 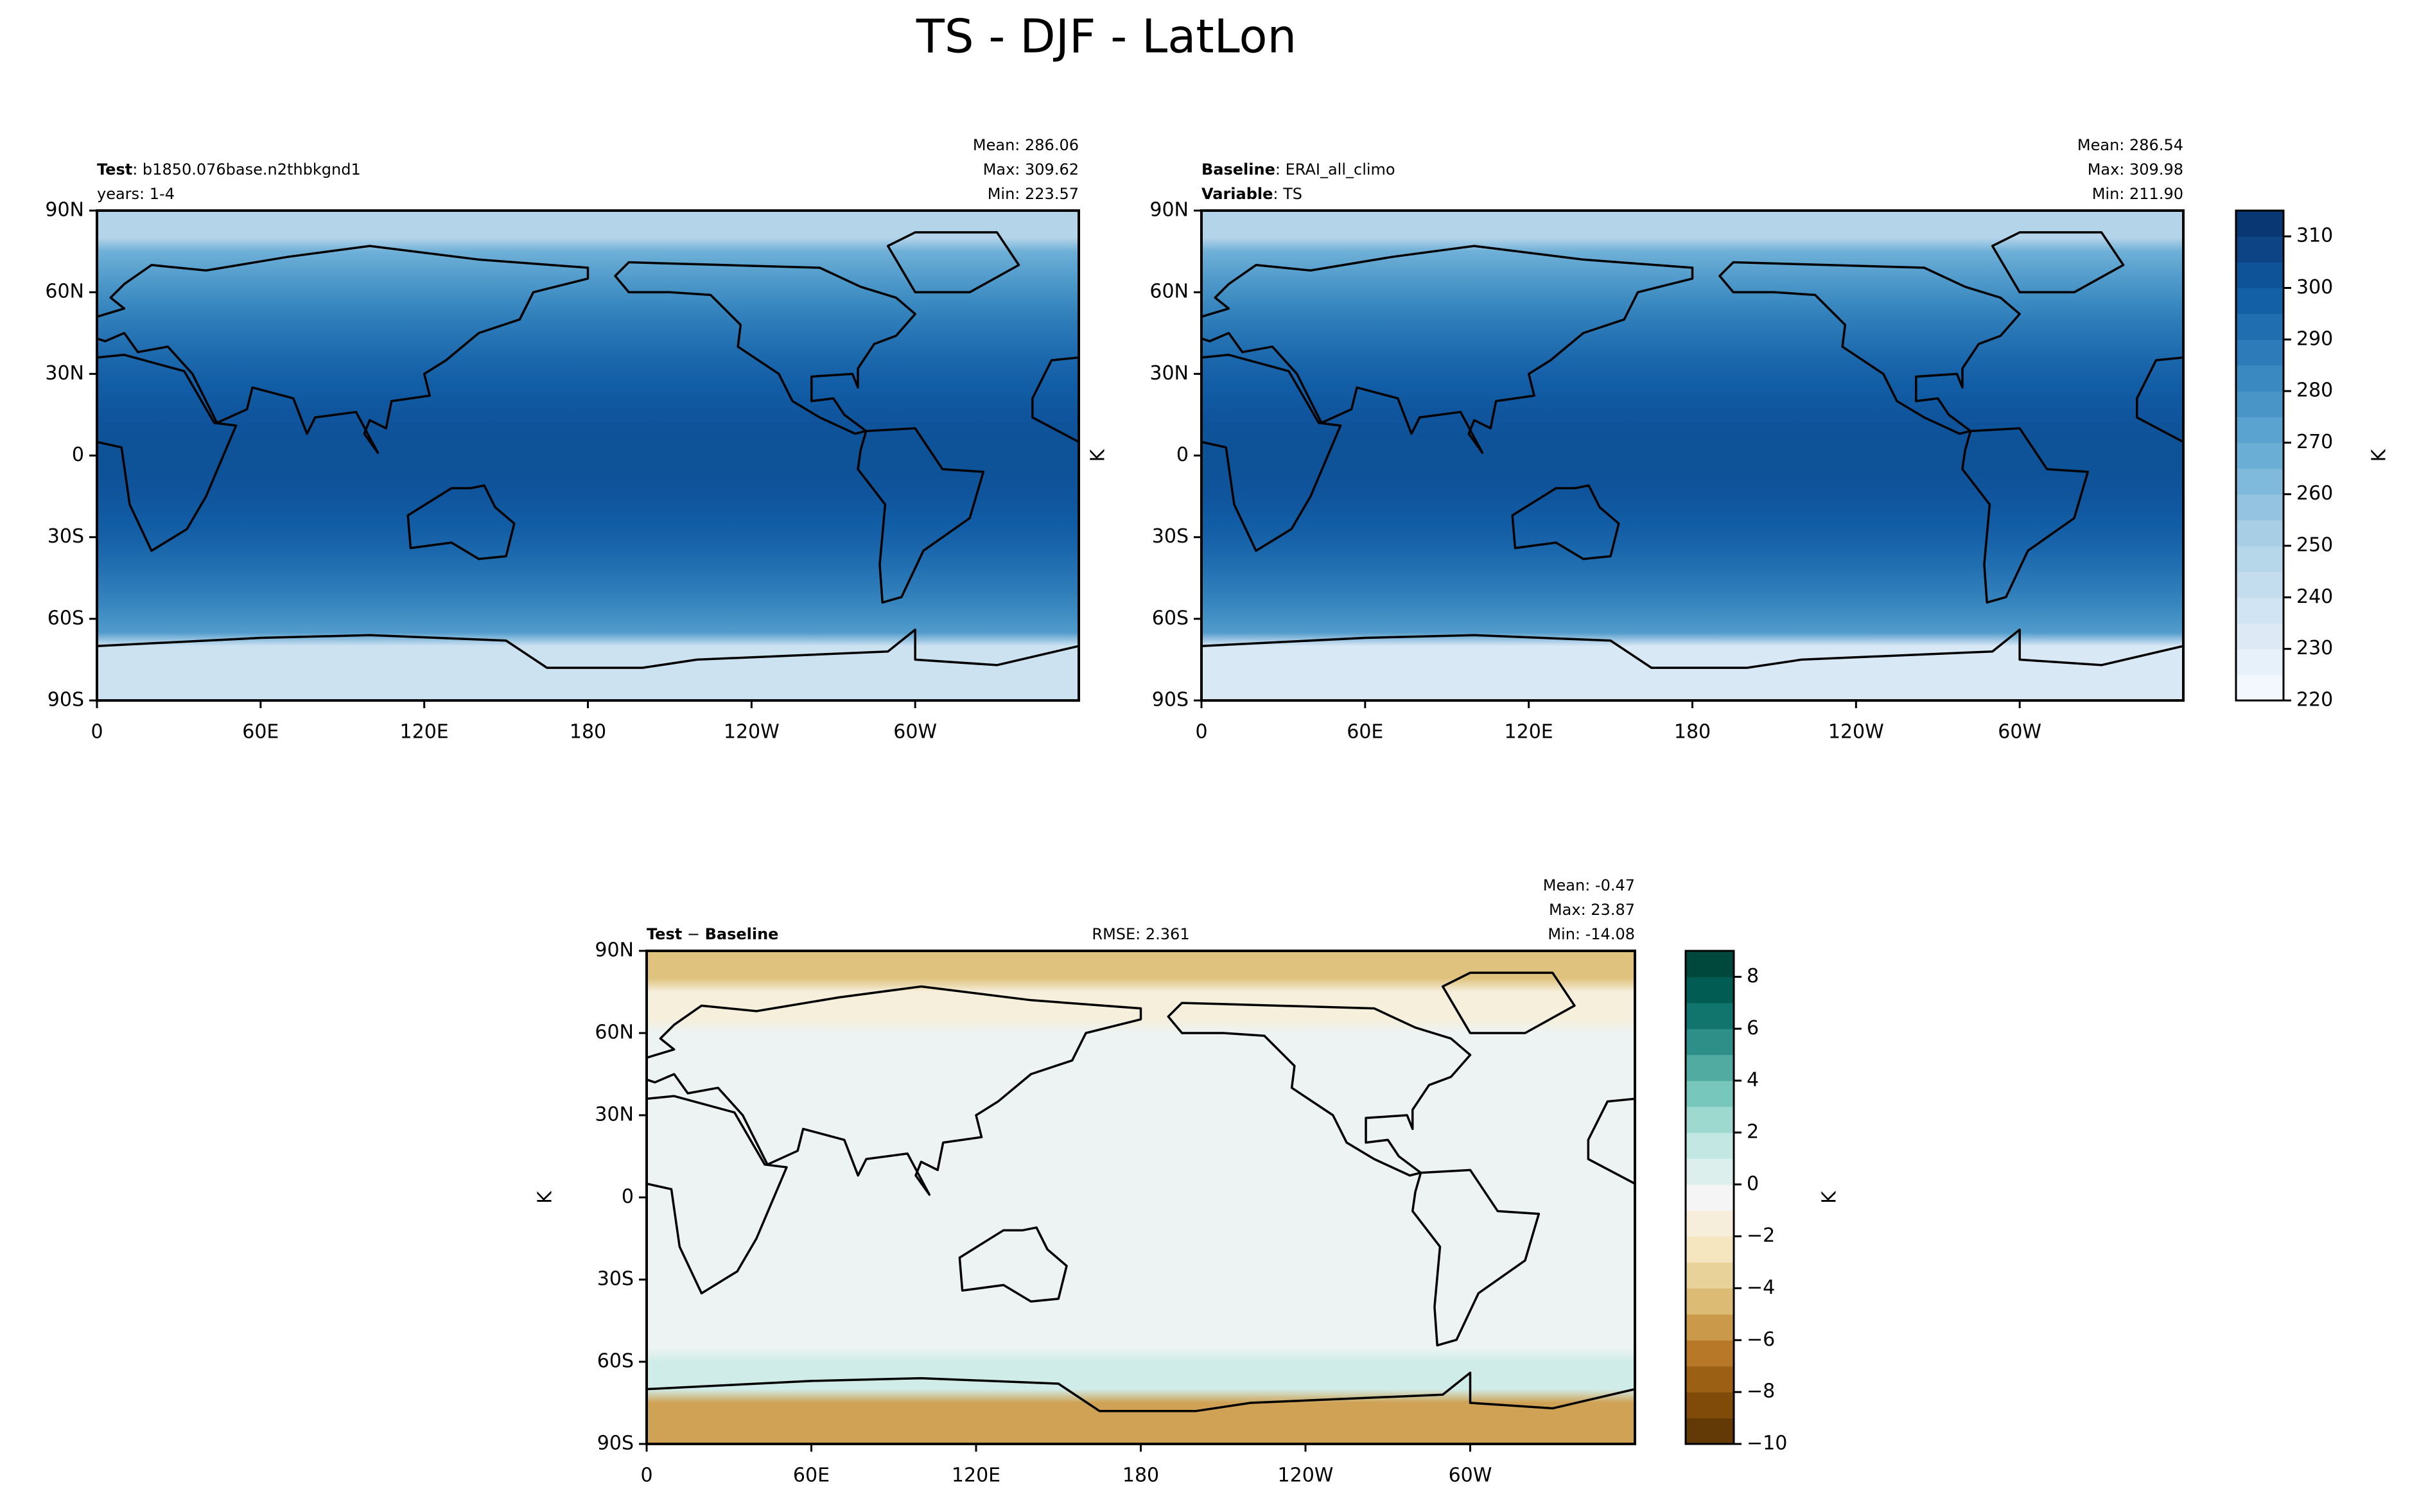 What do you see at coordinates (1106, 37) in the screenshot?
I see `figure-title: TS - DJF - LatLon` at bounding box center [1106, 37].